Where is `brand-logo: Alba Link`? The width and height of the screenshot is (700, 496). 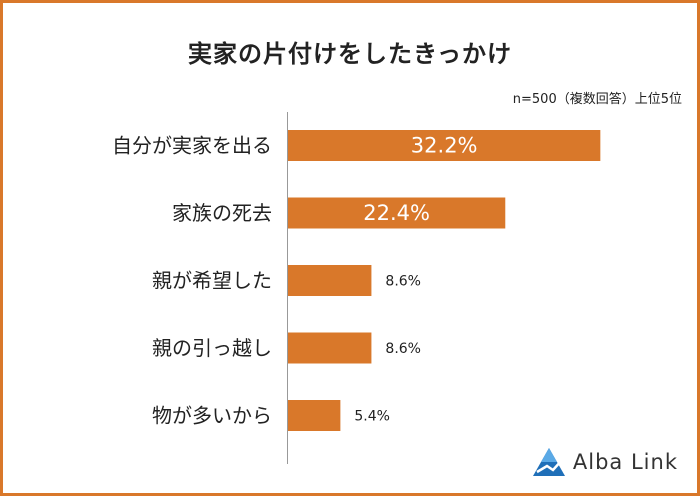
brand-logo: Alba Link is located at coordinates (604, 462).